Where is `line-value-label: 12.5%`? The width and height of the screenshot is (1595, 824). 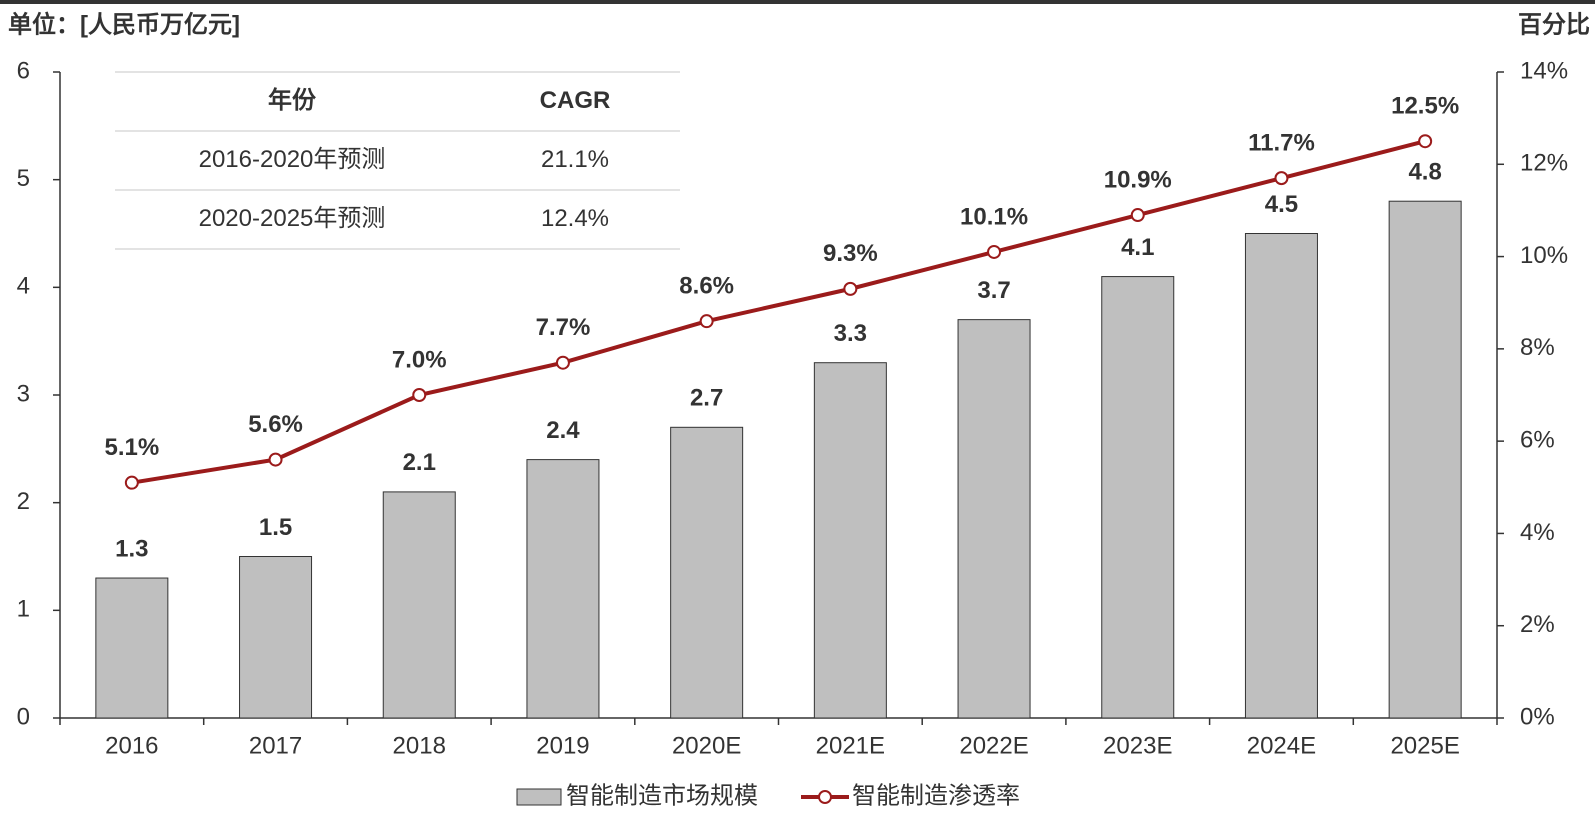
line-value-label: 12.5% is located at coordinates (1425, 106).